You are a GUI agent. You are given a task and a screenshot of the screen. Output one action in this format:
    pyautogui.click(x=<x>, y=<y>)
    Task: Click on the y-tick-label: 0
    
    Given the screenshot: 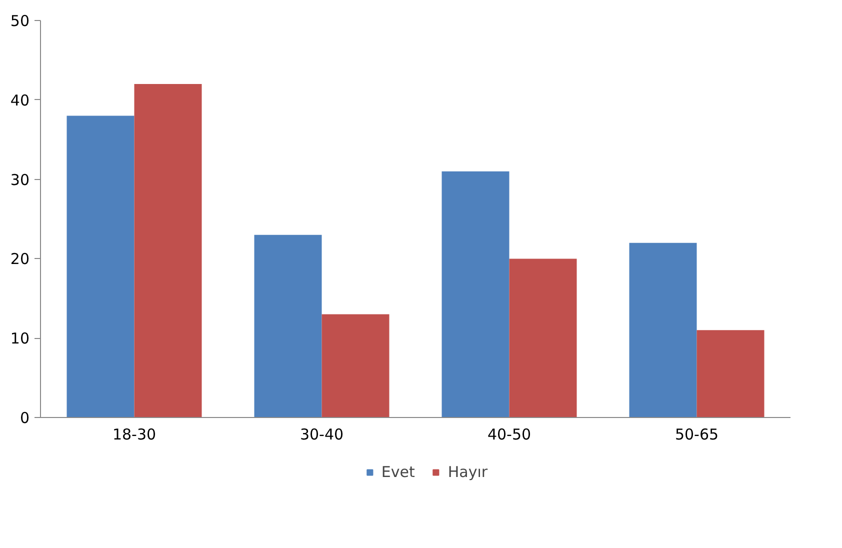 What is the action you would take?
    pyautogui.click(x=25, y=418)
    